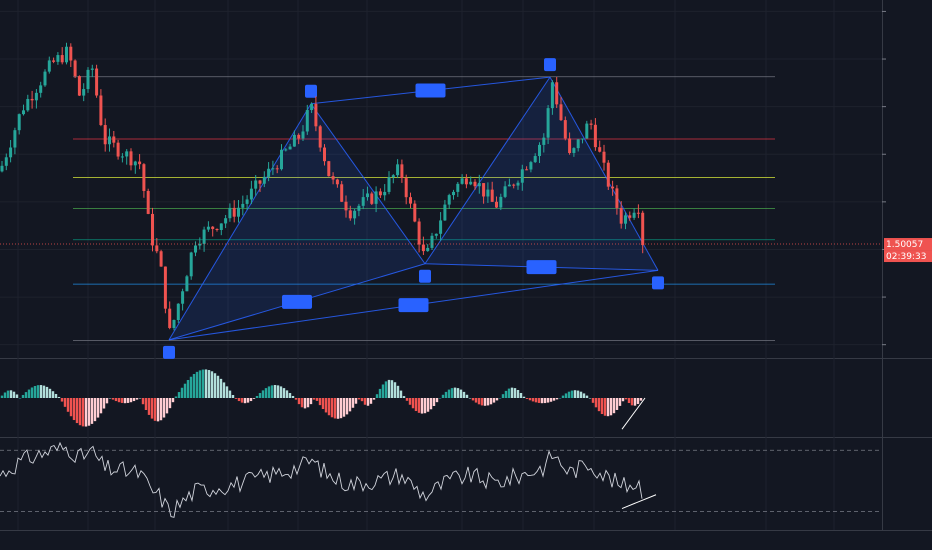 Image resolution: width=932 pixels, height=550 pixels. I want to click on rsi-line, so click(321, 479).